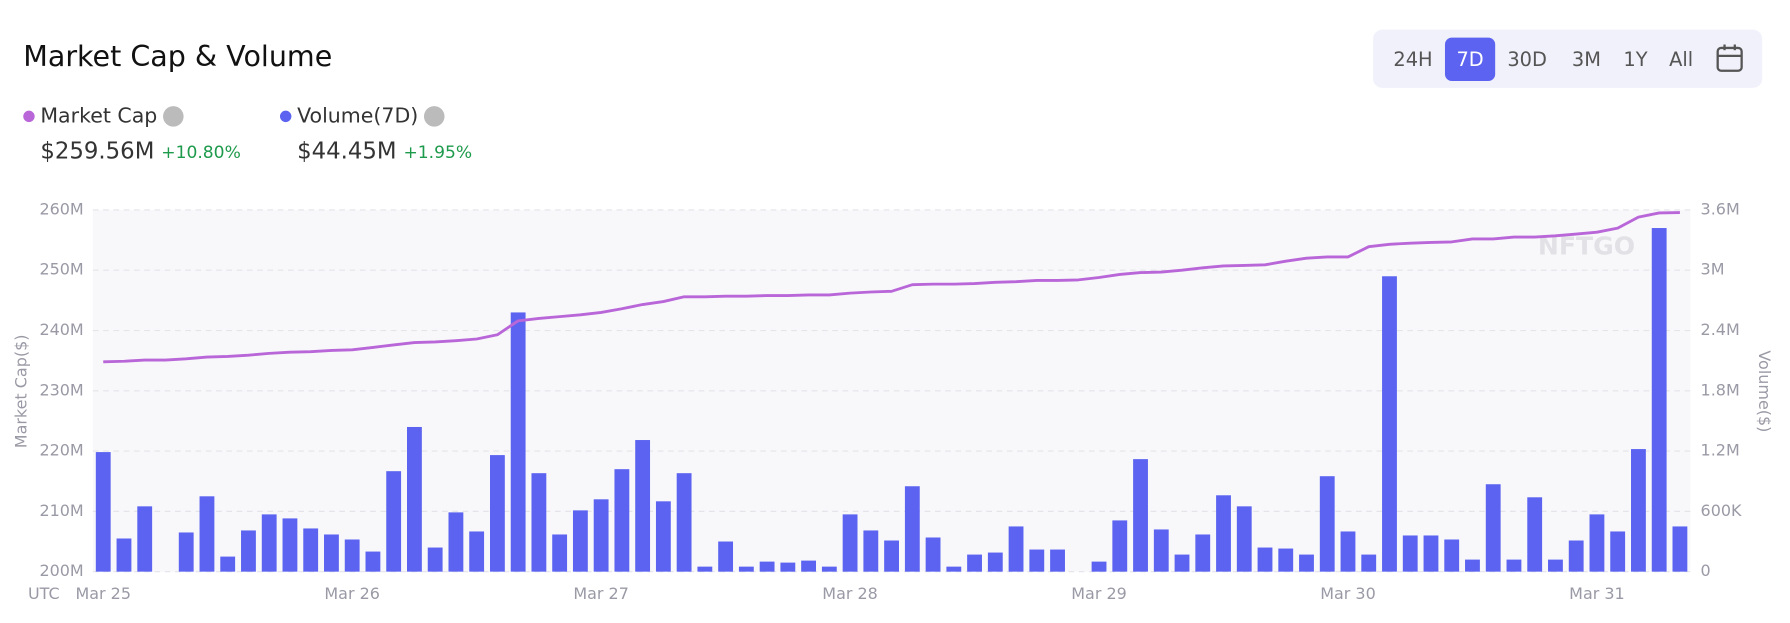 This screenshot has width=1790, height=623. Describe the element at coordinates (44, 593) in the screenshot. I see `x-prefix: UTC` at that location.